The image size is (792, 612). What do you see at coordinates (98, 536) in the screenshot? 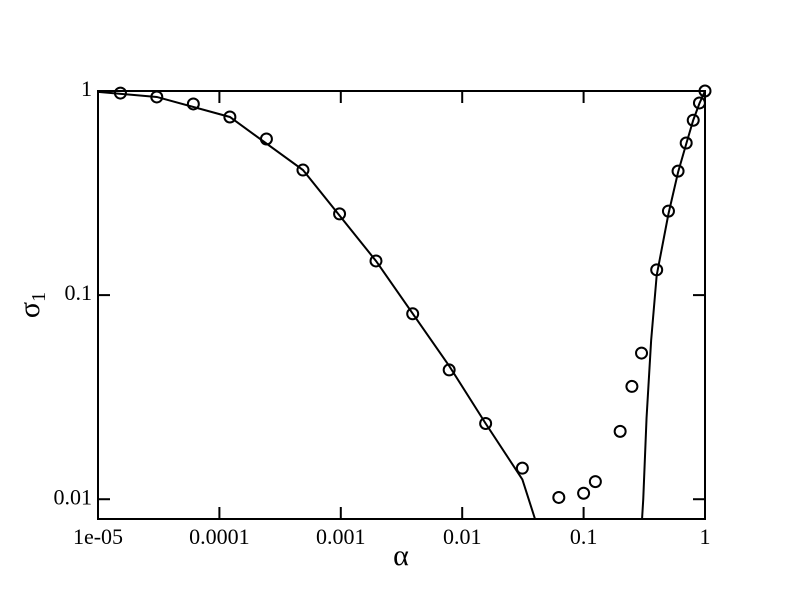
I see `x-tick-label: 1e-05` at bounding box center [98, 536].